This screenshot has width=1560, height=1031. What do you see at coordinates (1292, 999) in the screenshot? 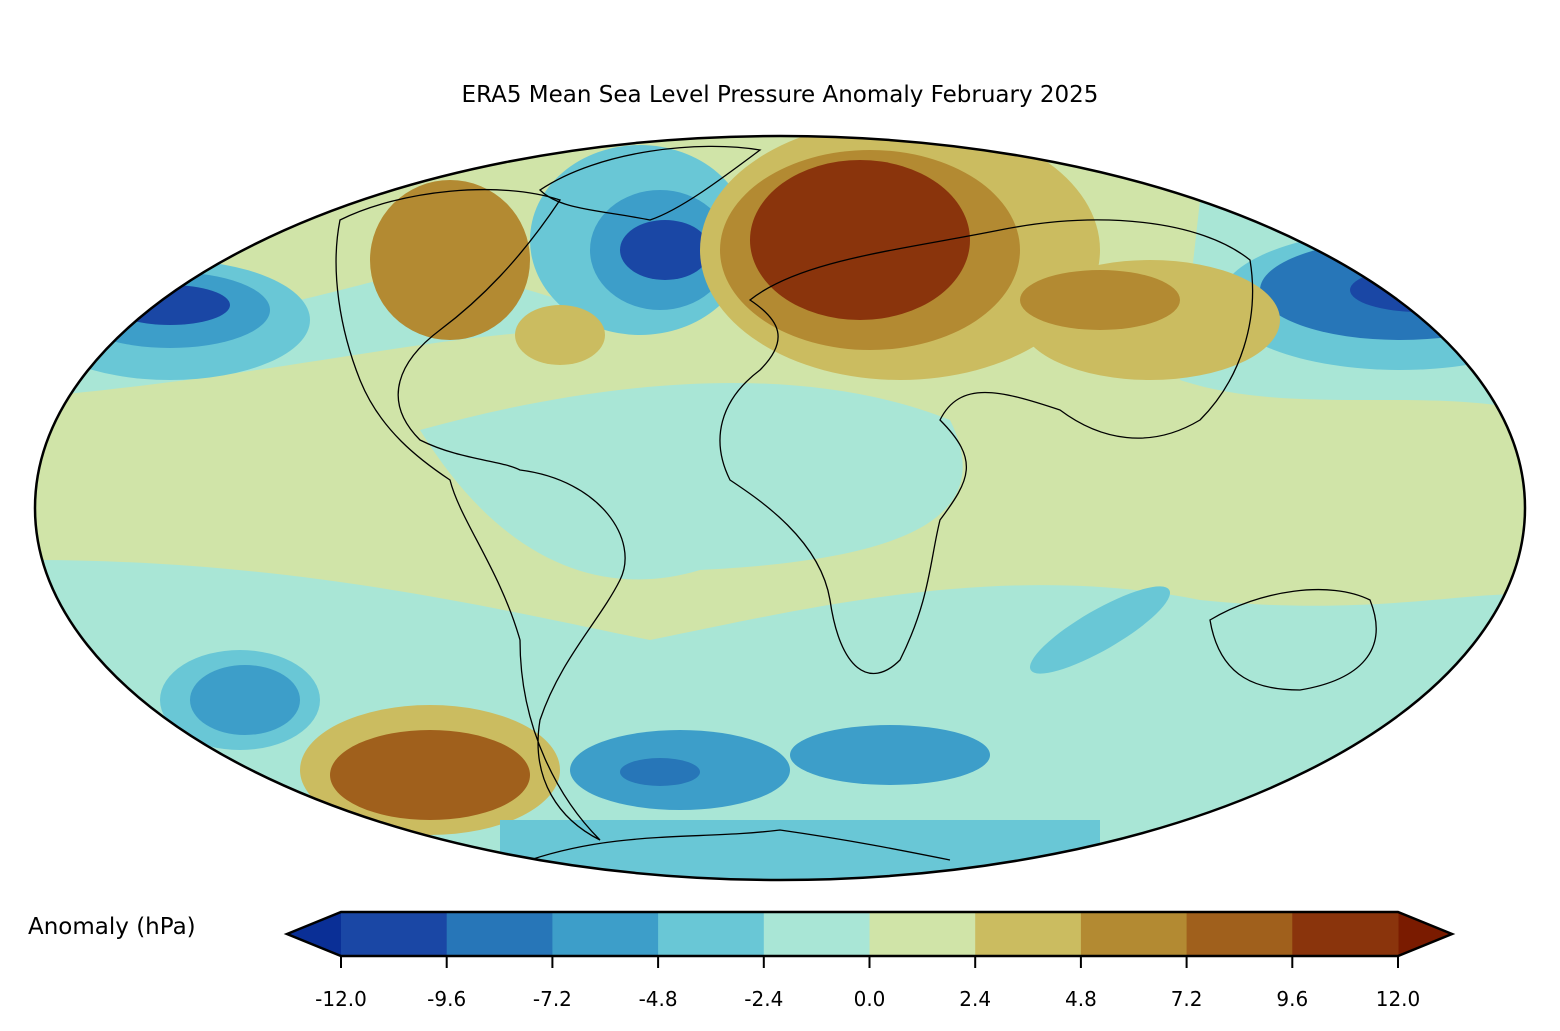
I see `colorbar-tick-label: 9.6` at bounding box center [1292, 999].